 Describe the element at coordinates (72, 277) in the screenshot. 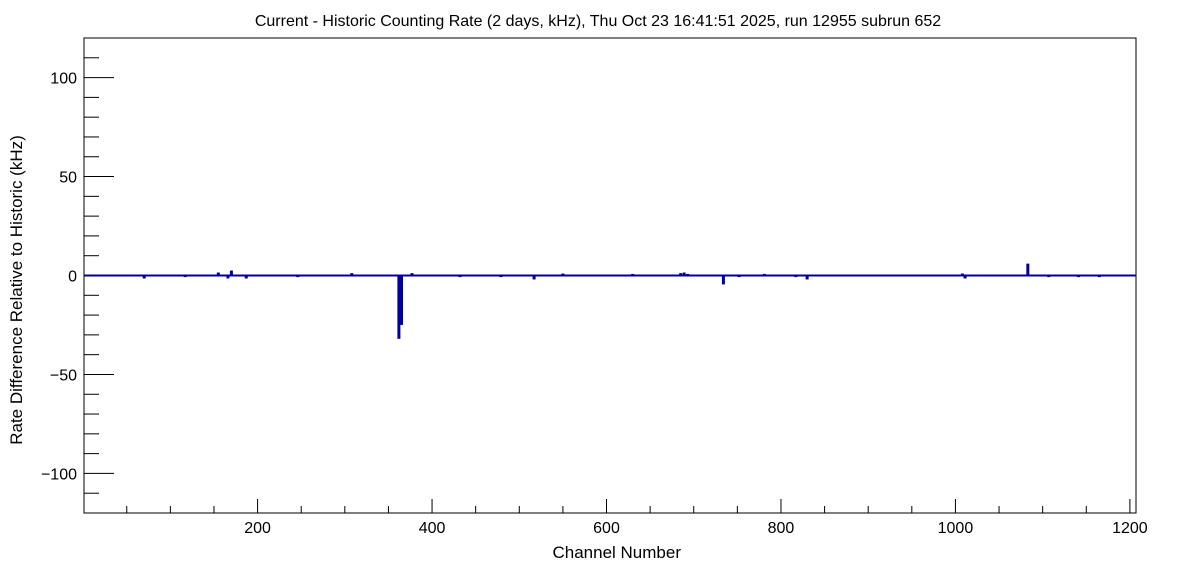

I see `y-tick-label: 0` at that location.